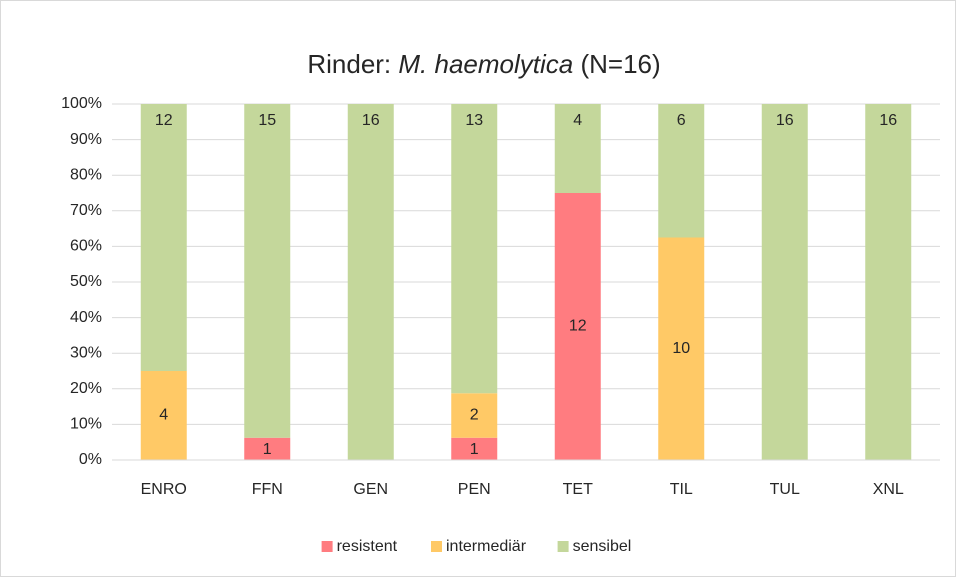 The image size is (957, 583). What do you see at coordinates (578, 489) in the screenshot?
I see `x-tick-label: TET` at bounding box center [578, 489].